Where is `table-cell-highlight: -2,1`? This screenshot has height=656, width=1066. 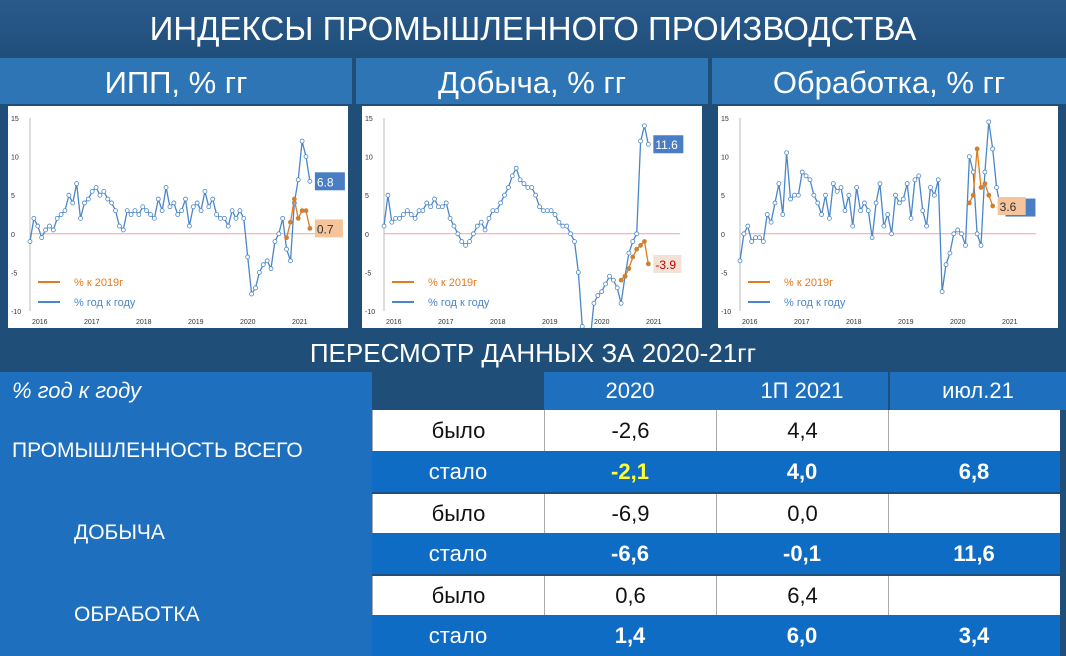 table-cell-highlight: -2,1 is located at coordinates (630, 471).